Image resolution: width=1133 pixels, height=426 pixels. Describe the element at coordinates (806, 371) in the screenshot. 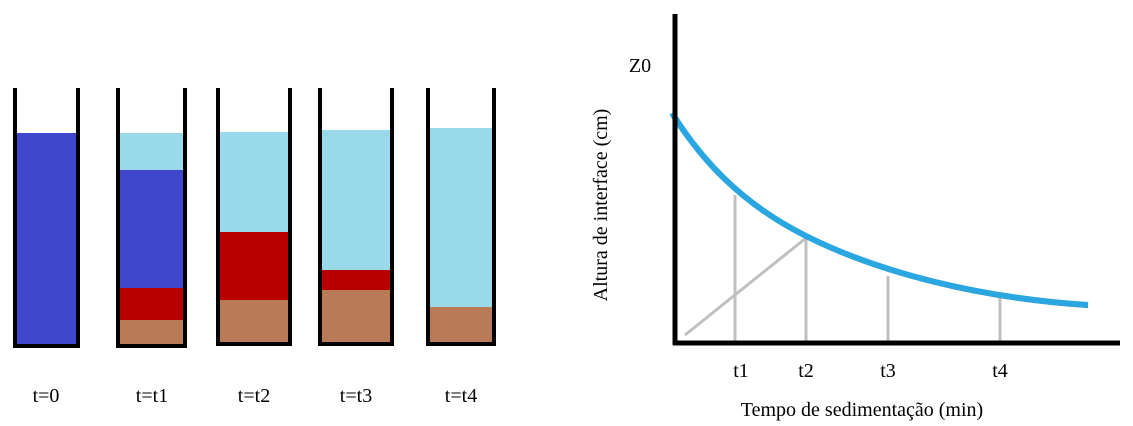

I see `tick-label: t2` at that location.